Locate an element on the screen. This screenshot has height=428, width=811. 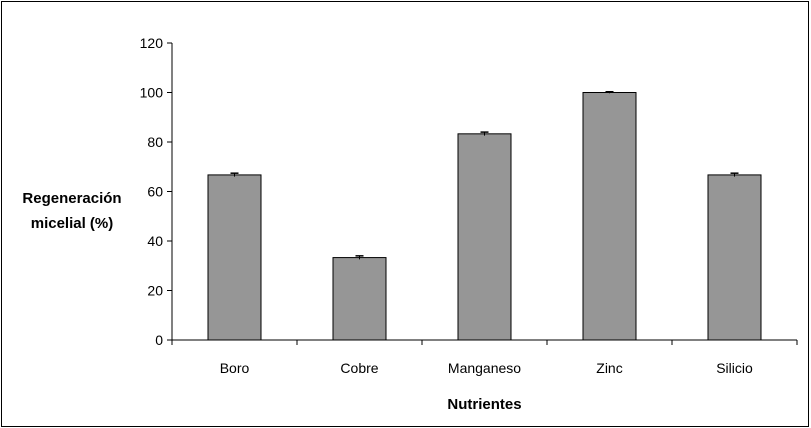
y-tick-label: 100 is located at coordinates (152, 93).